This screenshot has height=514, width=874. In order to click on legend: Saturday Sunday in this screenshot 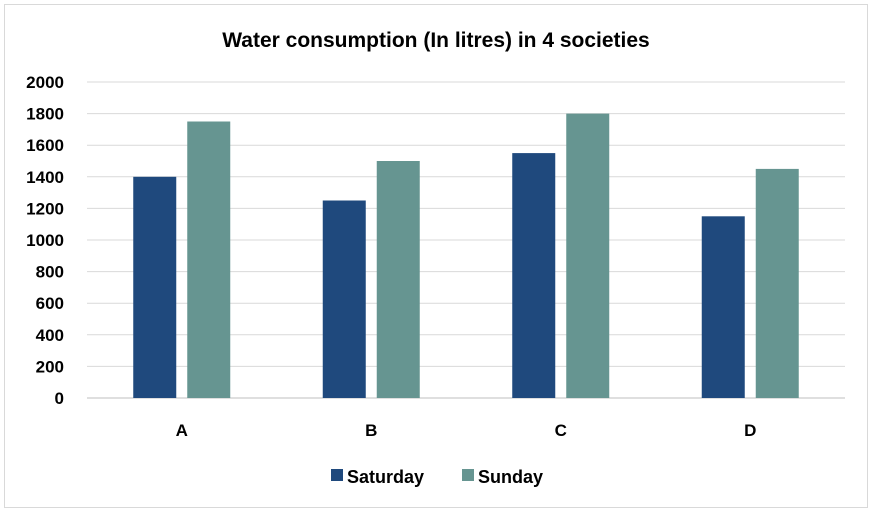, I will do `click(437, 477)`.